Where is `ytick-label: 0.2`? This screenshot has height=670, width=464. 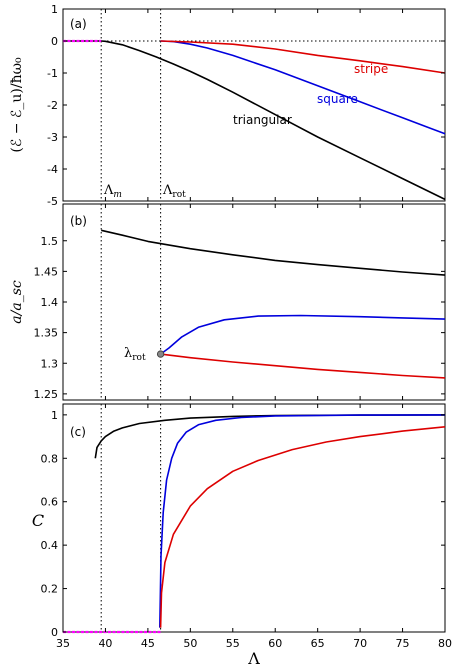
ytick-label: 0.2 is located at coordinates (50, 589).